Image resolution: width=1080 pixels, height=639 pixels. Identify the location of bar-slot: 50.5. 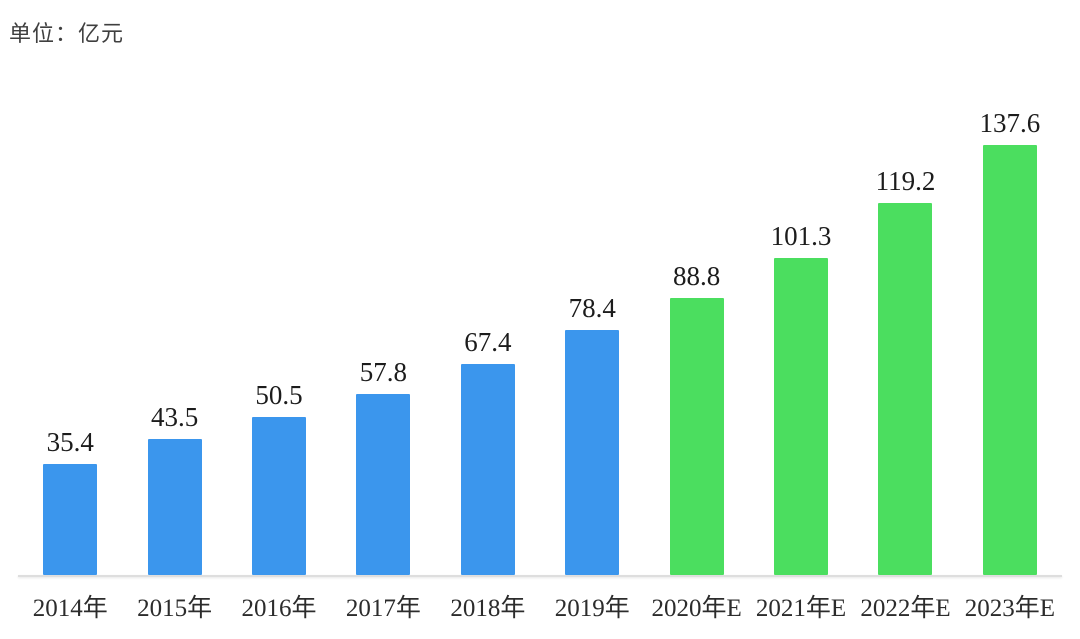
(279, 478).